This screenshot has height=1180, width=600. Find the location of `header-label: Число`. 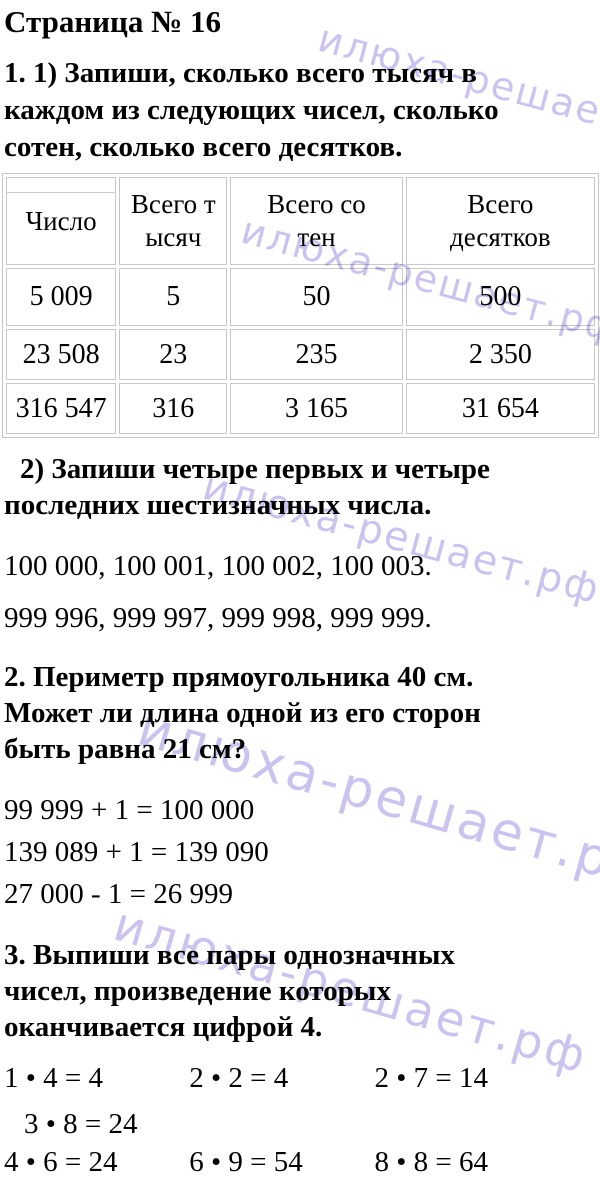

header-label: Число is located at coordinates (61, 220).